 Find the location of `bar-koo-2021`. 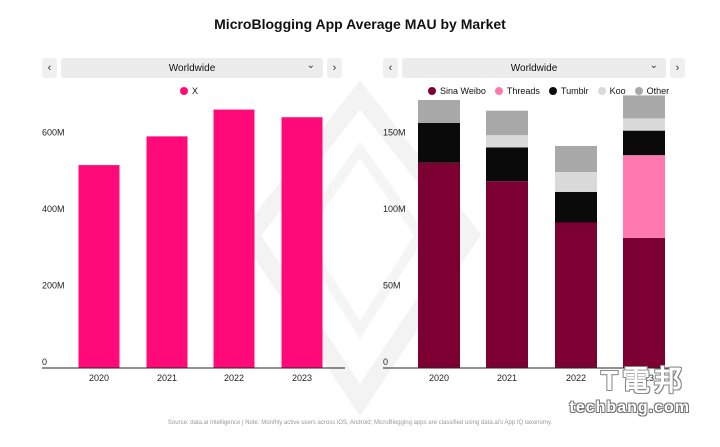

bar-koo-2021 is located at coordinates (507, 141).